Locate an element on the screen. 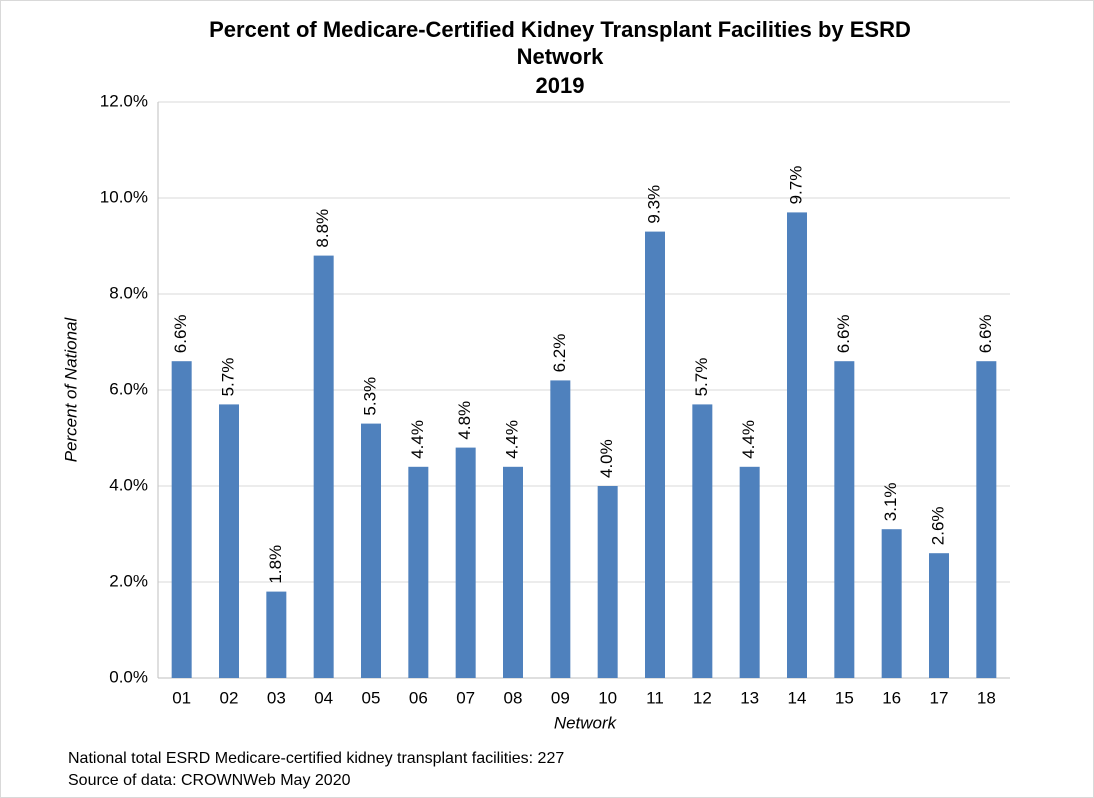 The image size is (1094, 798). y-tick-label: 8.0% is located at coordinates (128, 292).